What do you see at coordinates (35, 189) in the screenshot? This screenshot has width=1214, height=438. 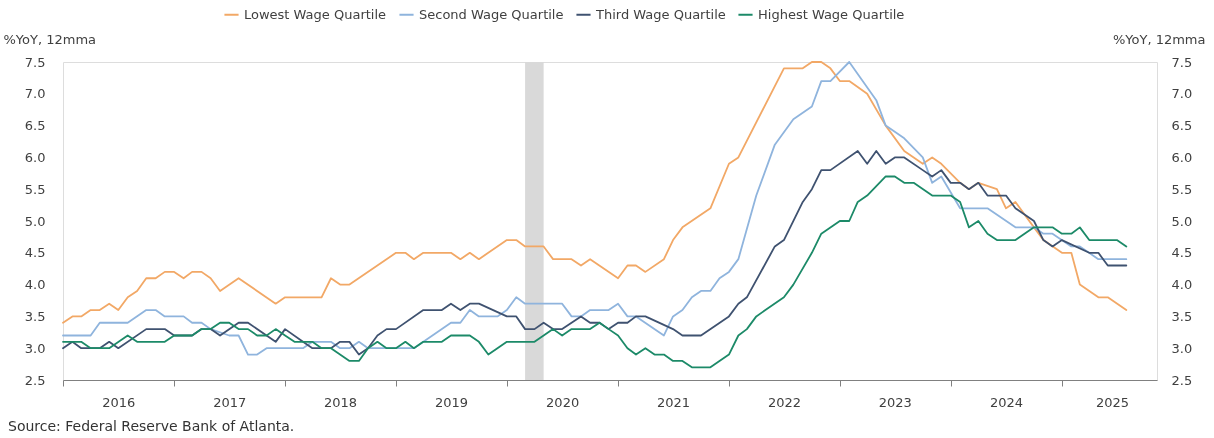 I see `y-tick-label: 5.5` at bounding box center [35, 189].